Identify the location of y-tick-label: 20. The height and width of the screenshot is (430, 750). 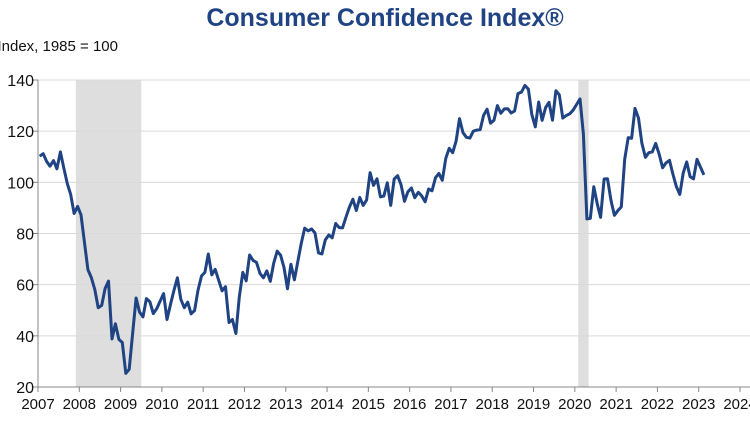
(25, 388).